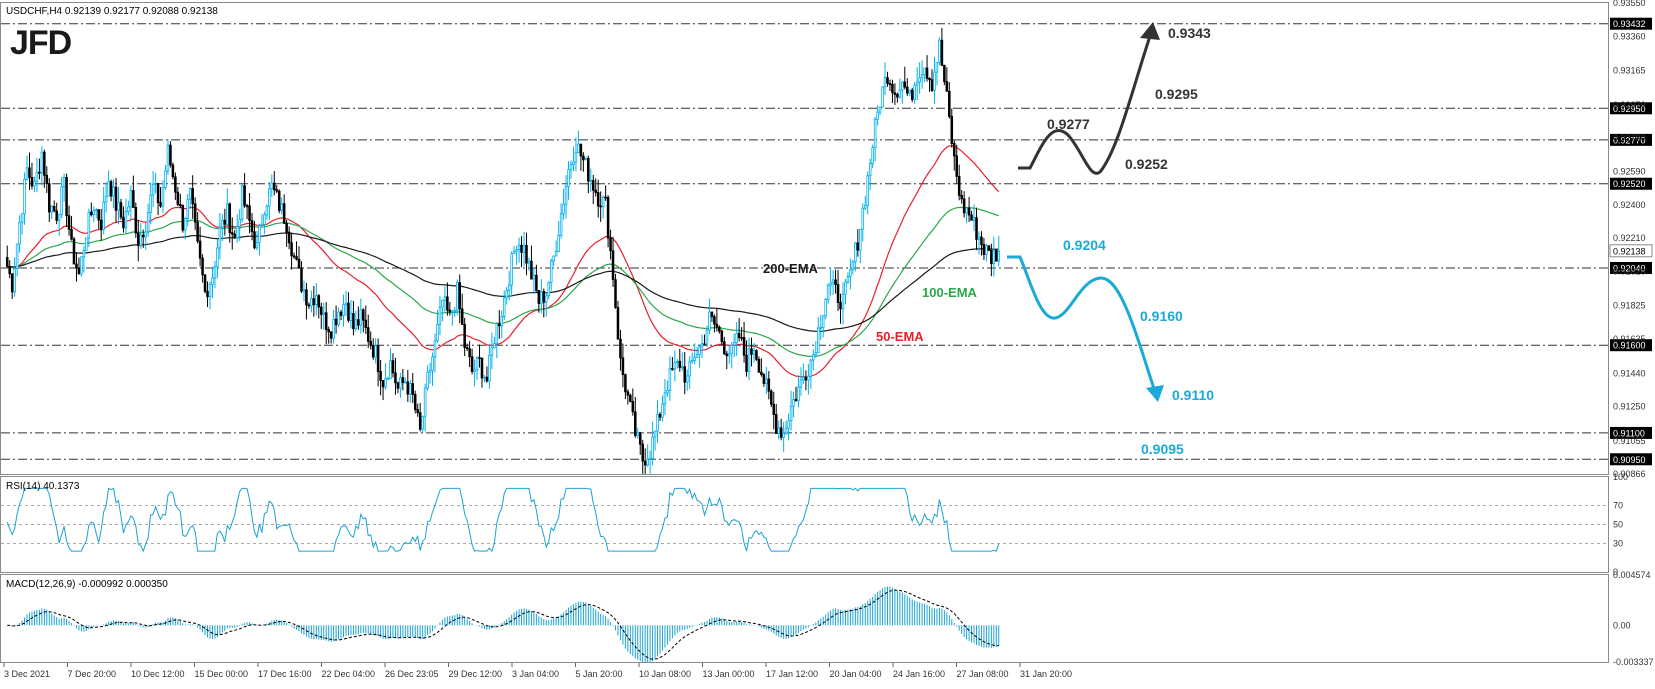 This screenshot has width=1655, height=689. Describe the element at coordinates (1618, 525) in the screenshot. I see `rsi-tick-label: 50` at that location.